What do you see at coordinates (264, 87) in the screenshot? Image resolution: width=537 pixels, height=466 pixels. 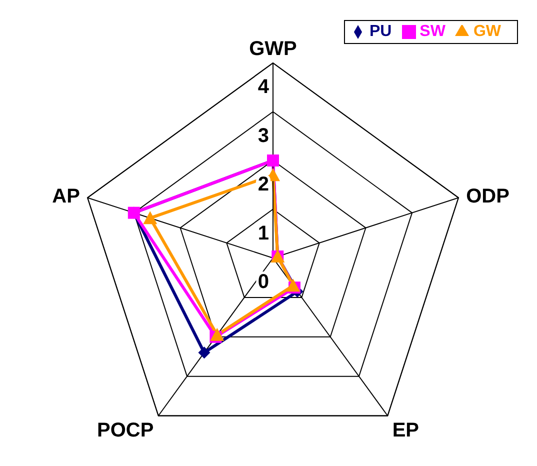 I see `y-tick-label: 4` at bounding box center [264, 87].